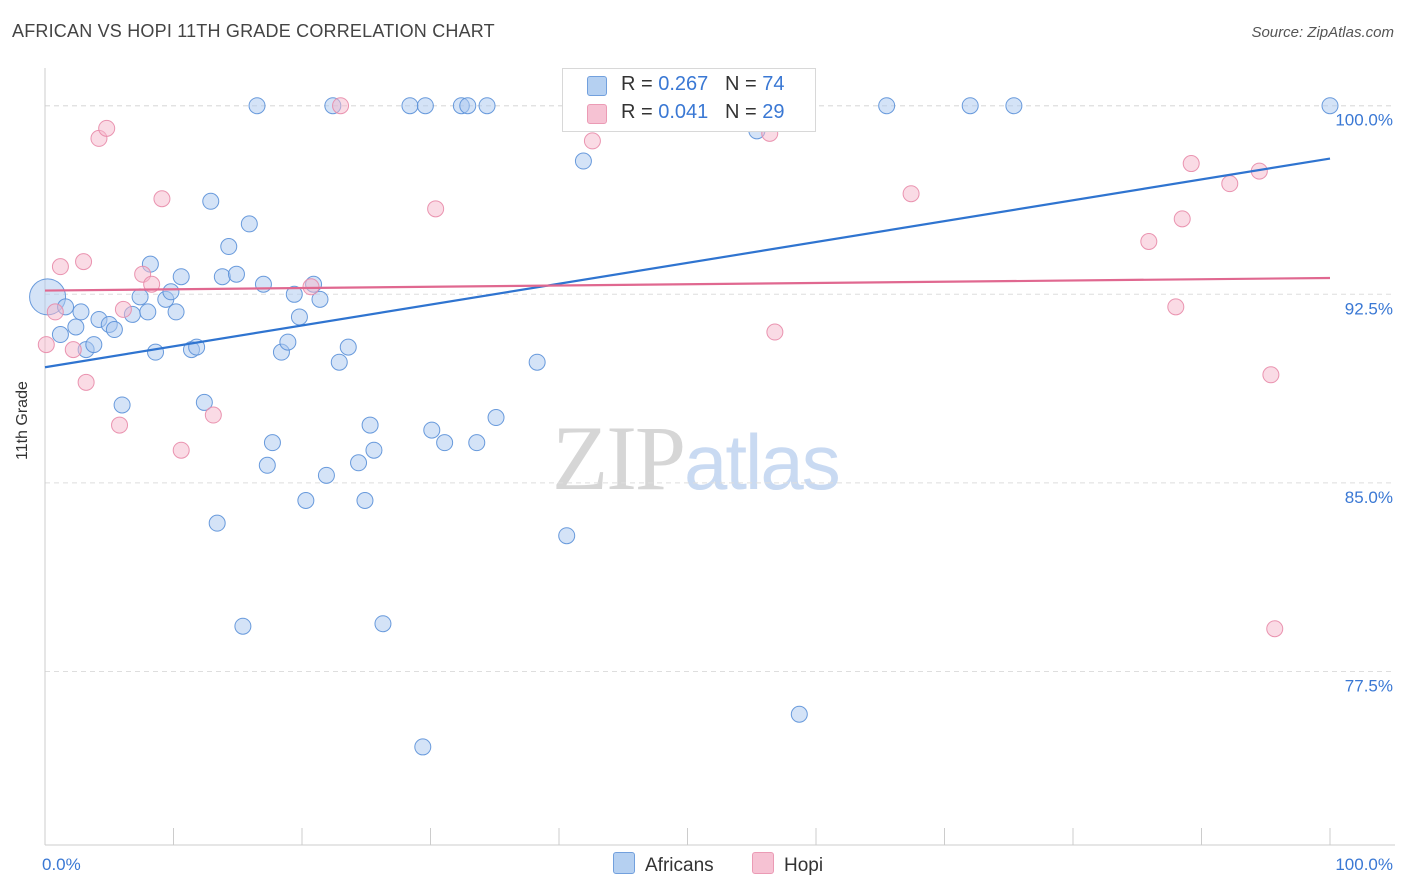  Describe the element at coordinates (773, 112) in the screenshot. I see `hopi-n-value: 29` at that location.